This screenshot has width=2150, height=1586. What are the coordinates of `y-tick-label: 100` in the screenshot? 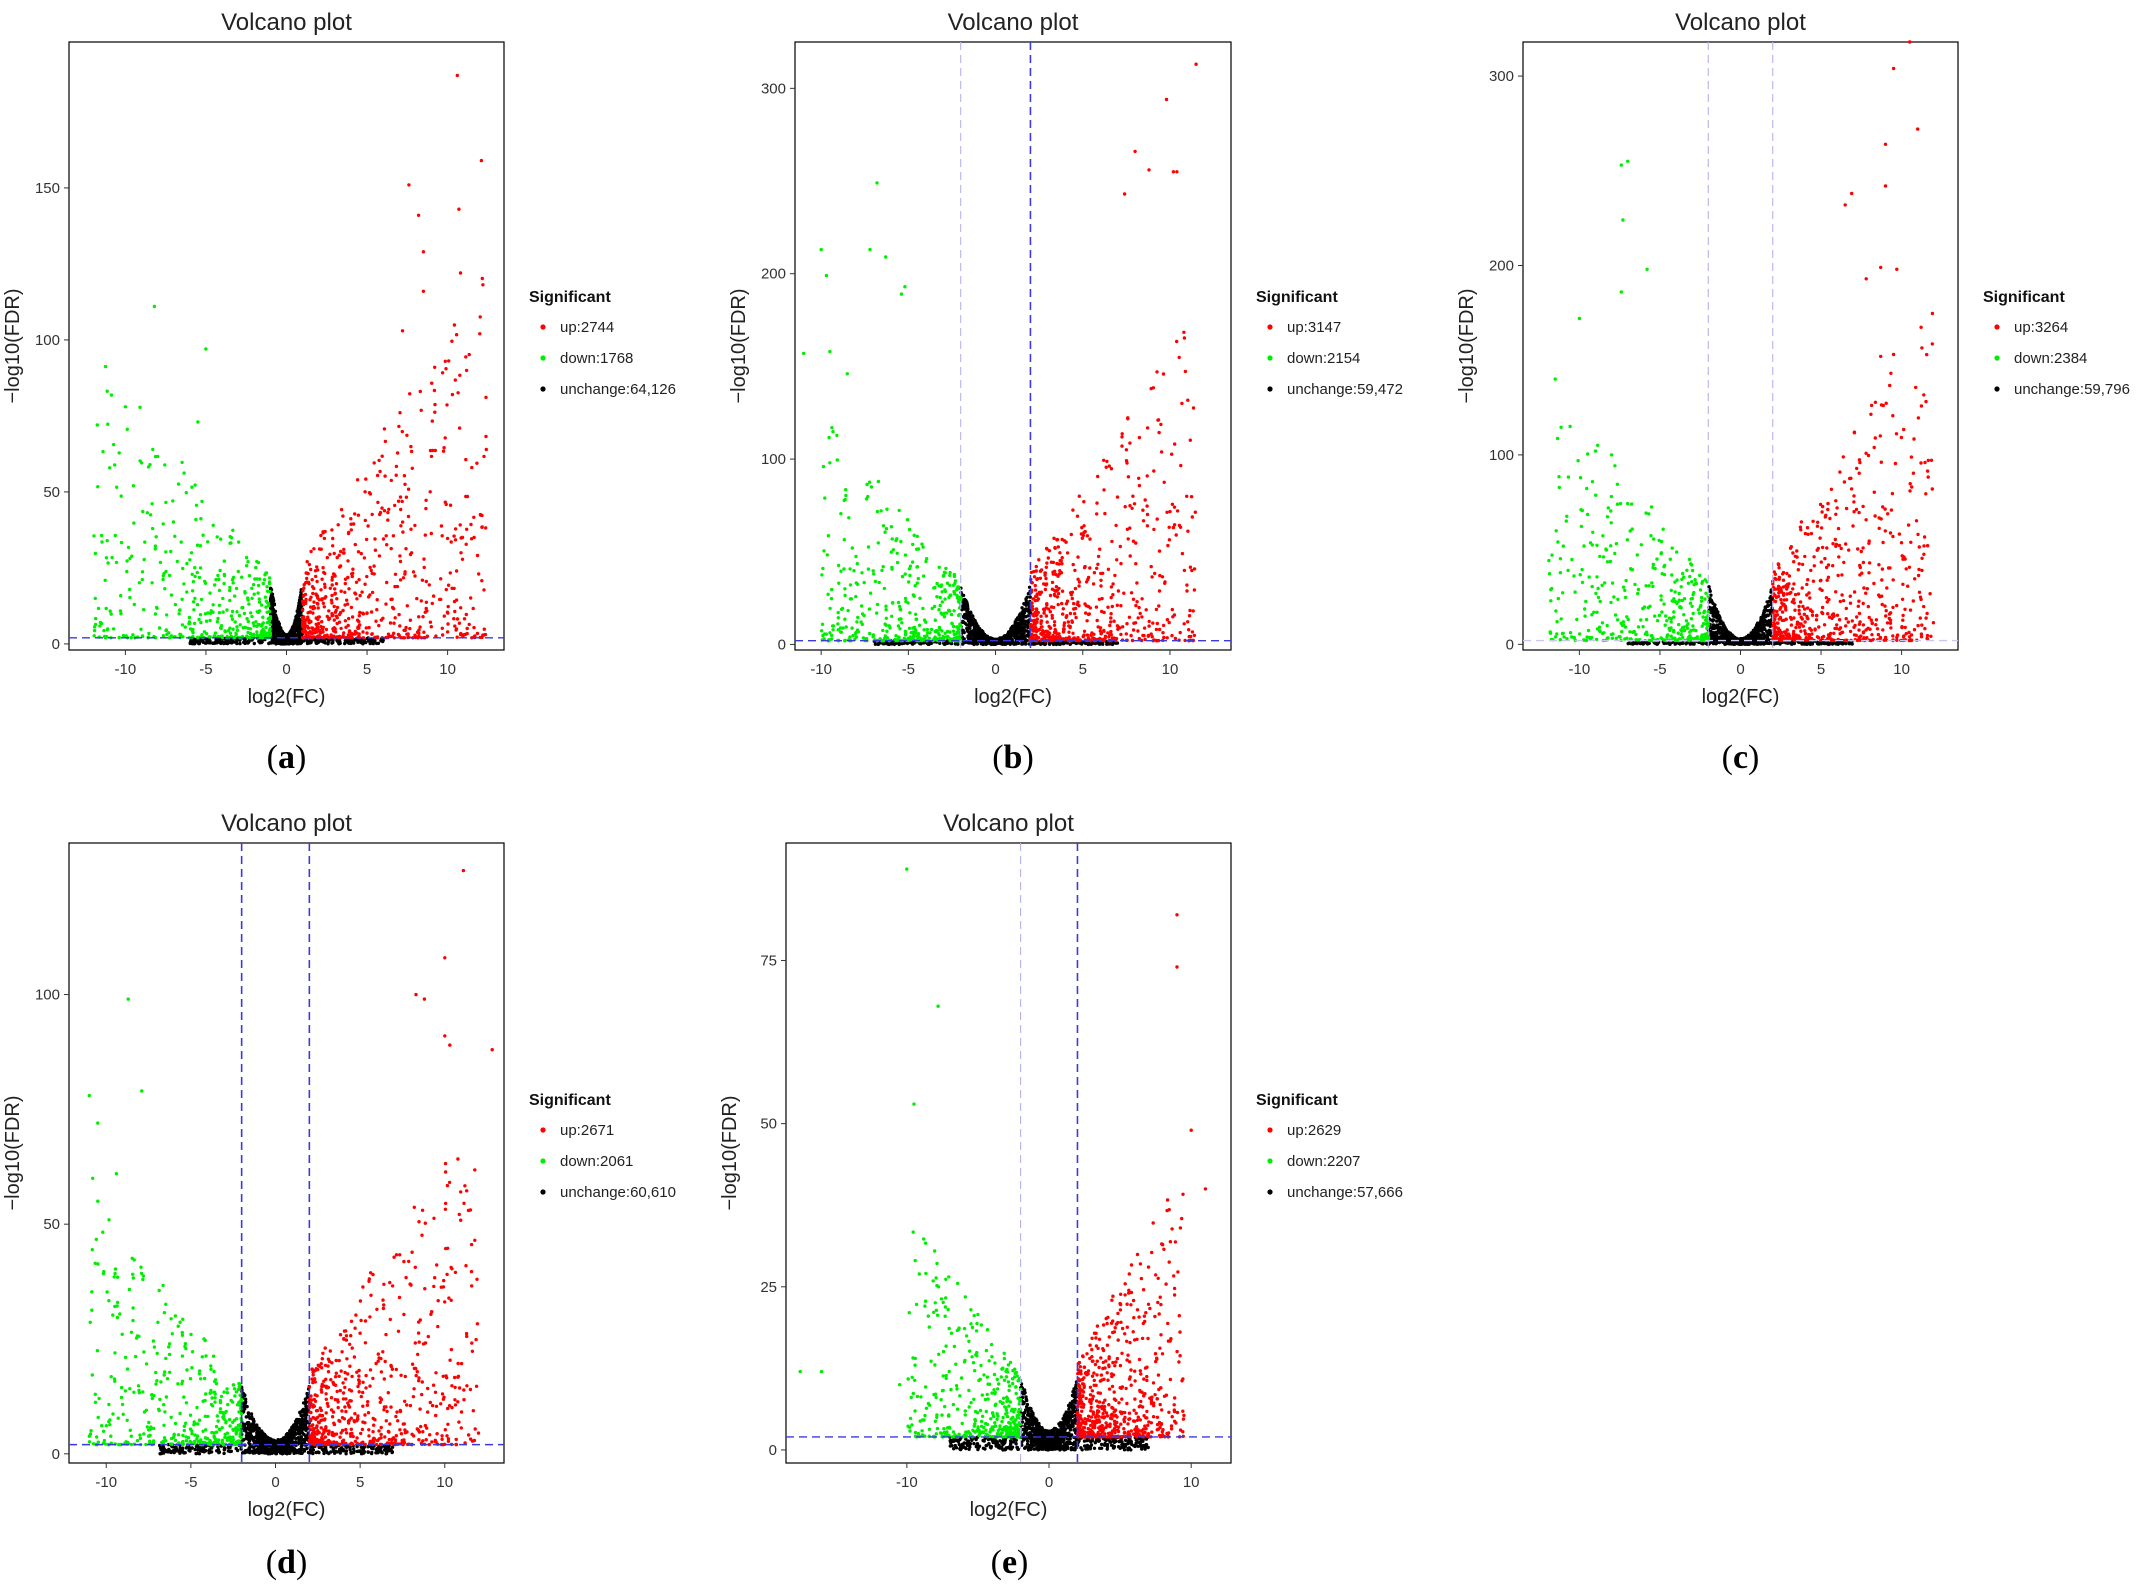 It's located at (1501, 455).